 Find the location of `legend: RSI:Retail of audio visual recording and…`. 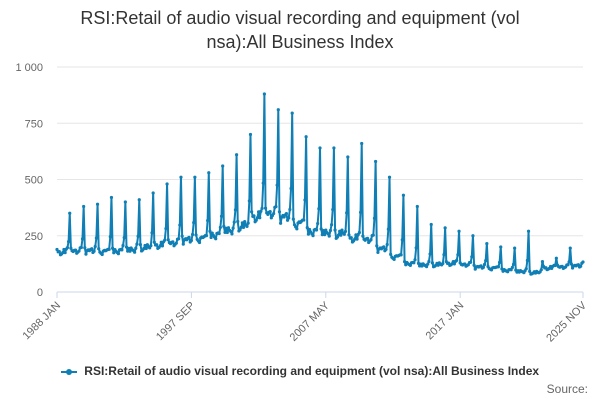

legend: RSI:Retail of audio visual recording and… is located at coordinates (300, 371).